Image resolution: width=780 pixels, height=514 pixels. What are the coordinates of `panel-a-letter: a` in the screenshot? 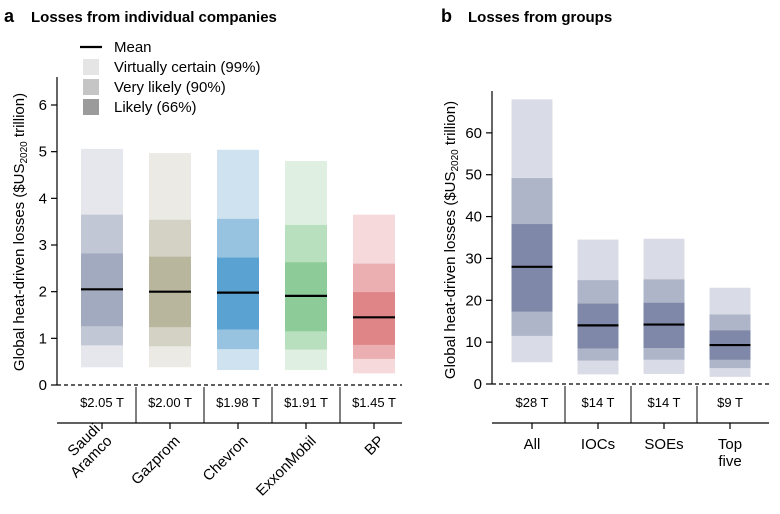 It's located at (9, 16).